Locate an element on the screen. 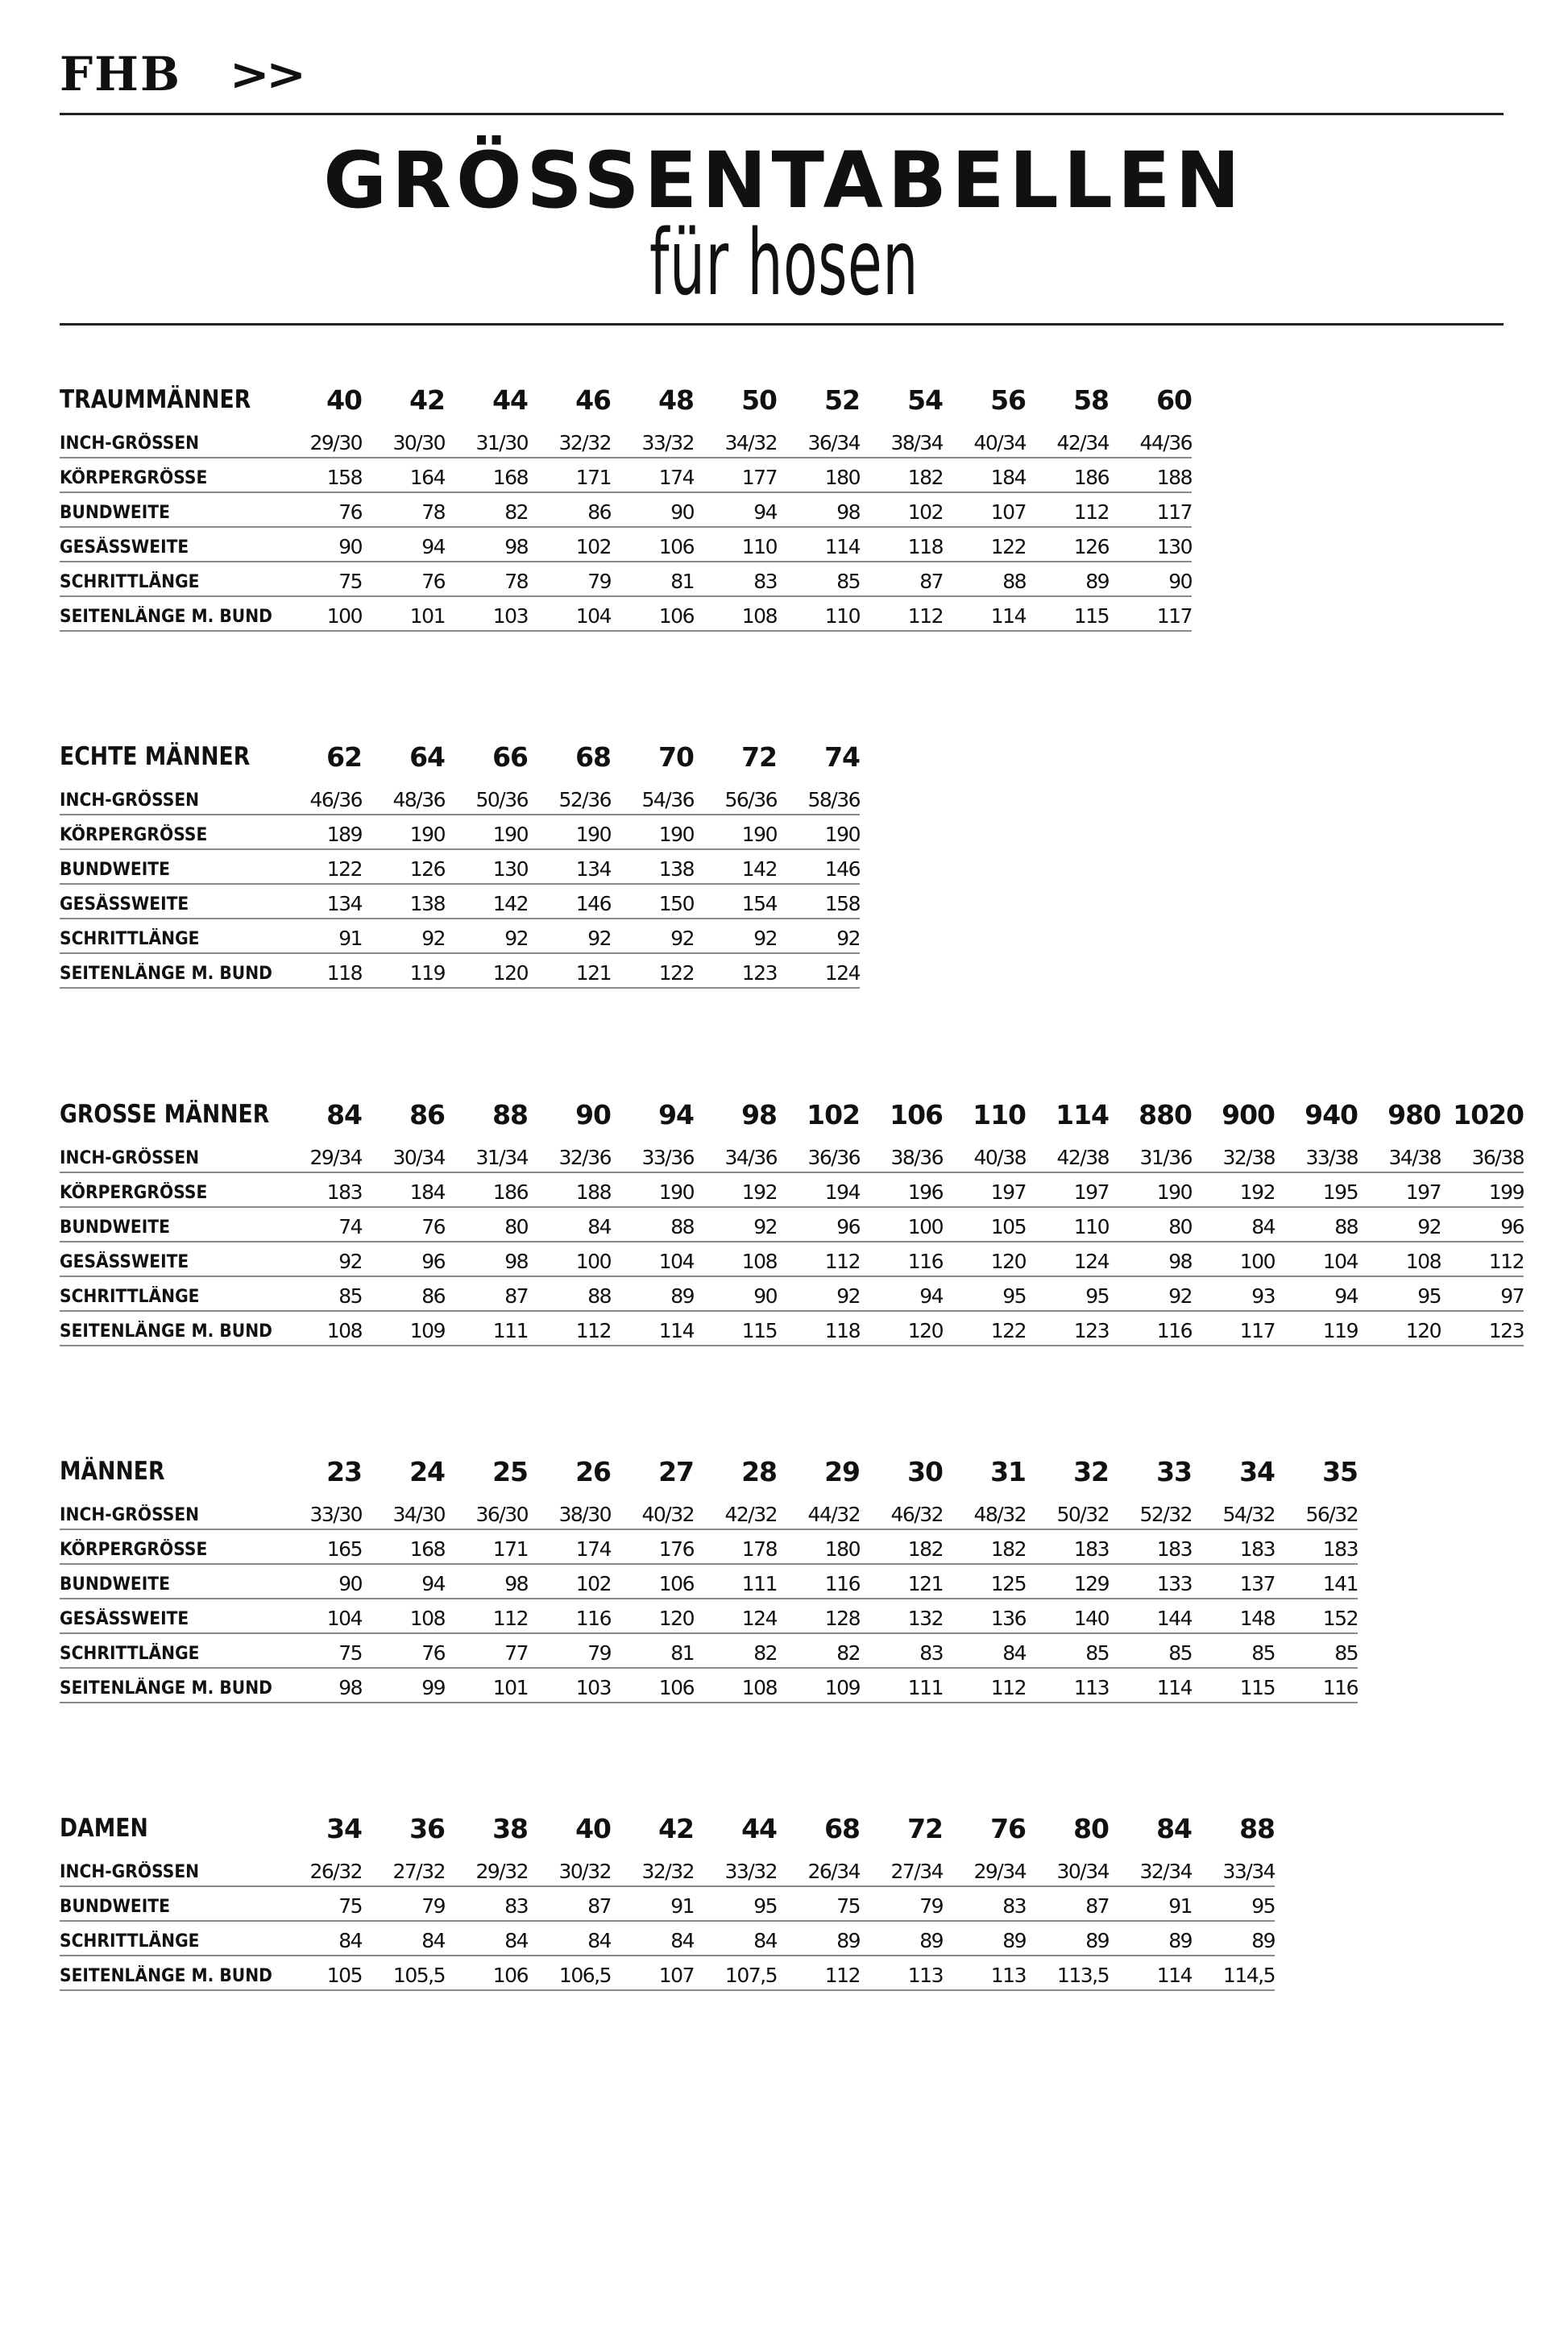 The width and height of the screenshot is (1568, 2352). size-header: 31 is located at coordinates (1008, 1471).